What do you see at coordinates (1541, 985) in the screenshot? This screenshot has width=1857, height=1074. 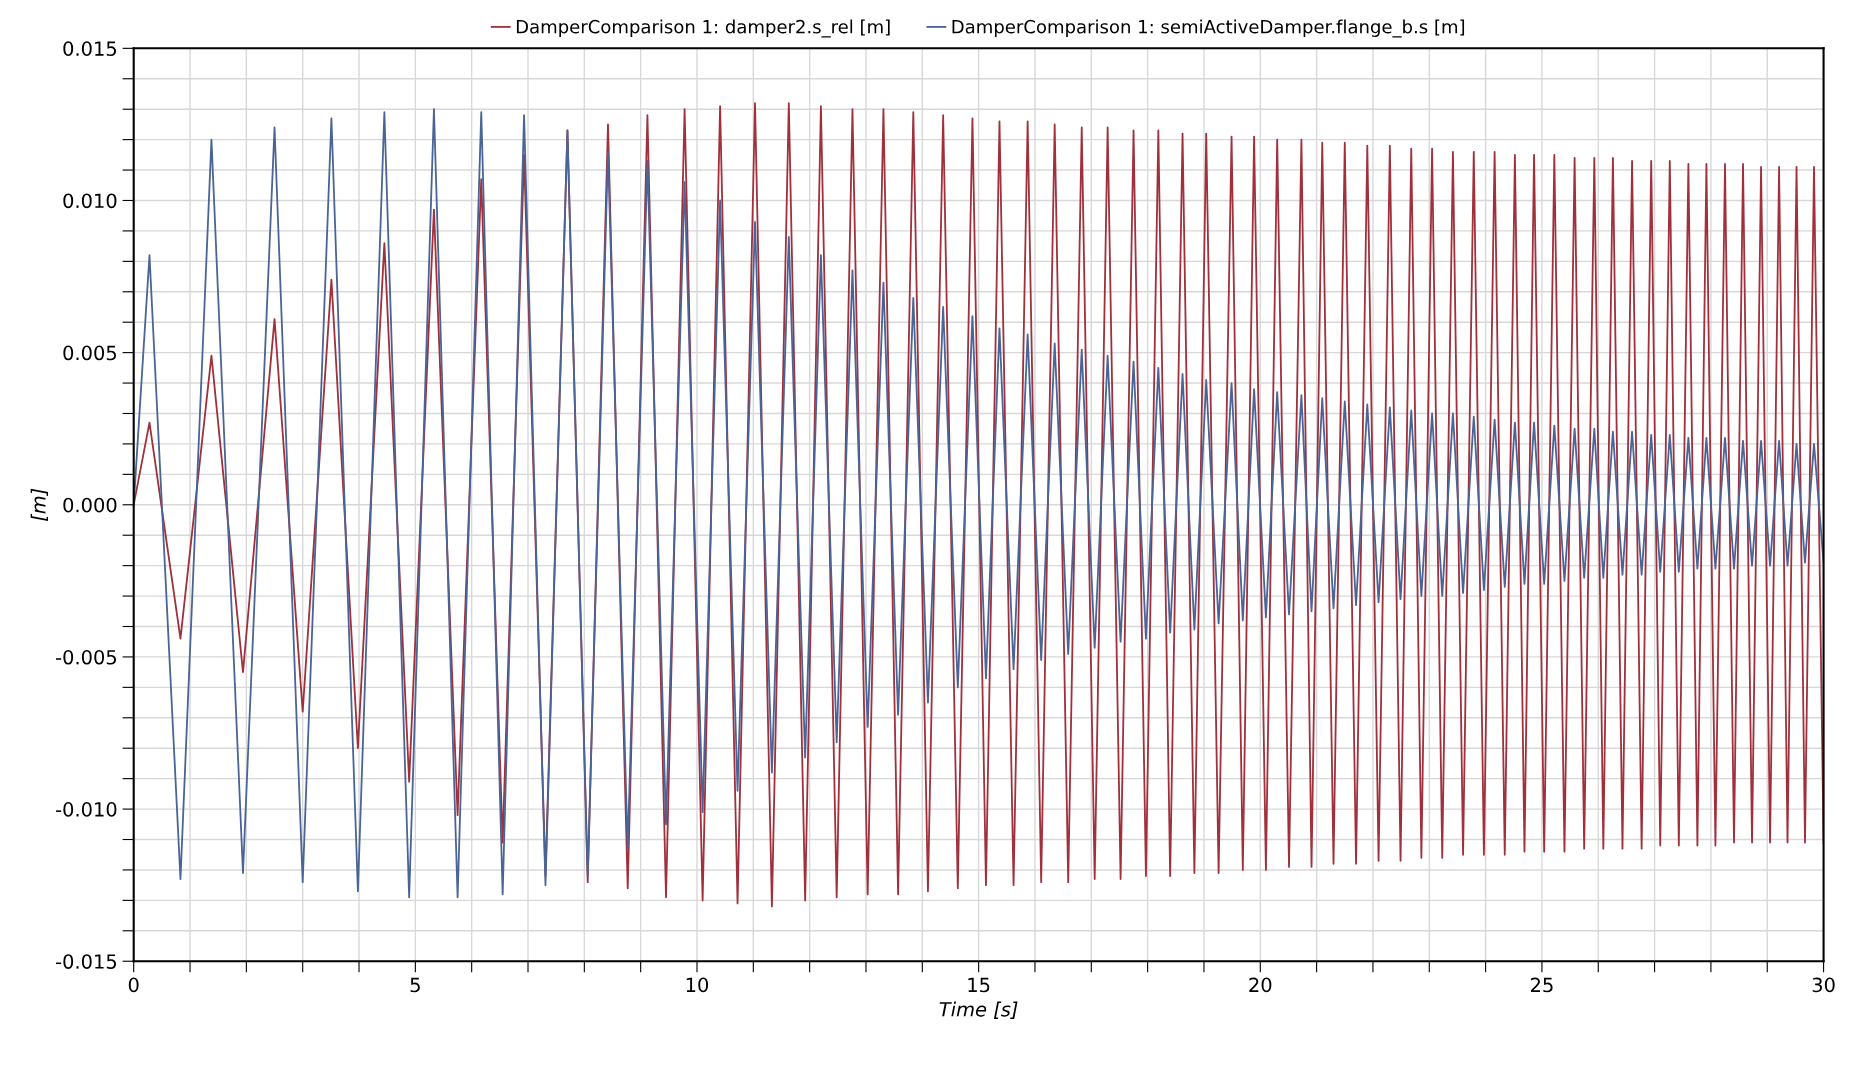 I see `x-tick-label: 25` at bounding box center [1541, 985].